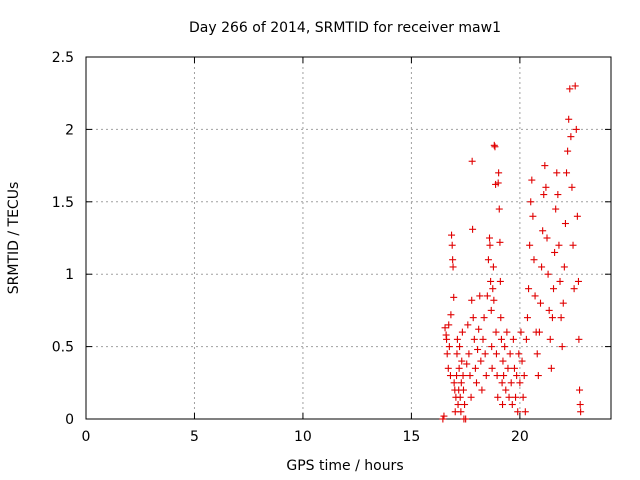 The image size is (640, 480). What do you see at coordinates (194, 437) in the screenshot?
I see `x-tick-label: 5` at bounding box center [194, 437].